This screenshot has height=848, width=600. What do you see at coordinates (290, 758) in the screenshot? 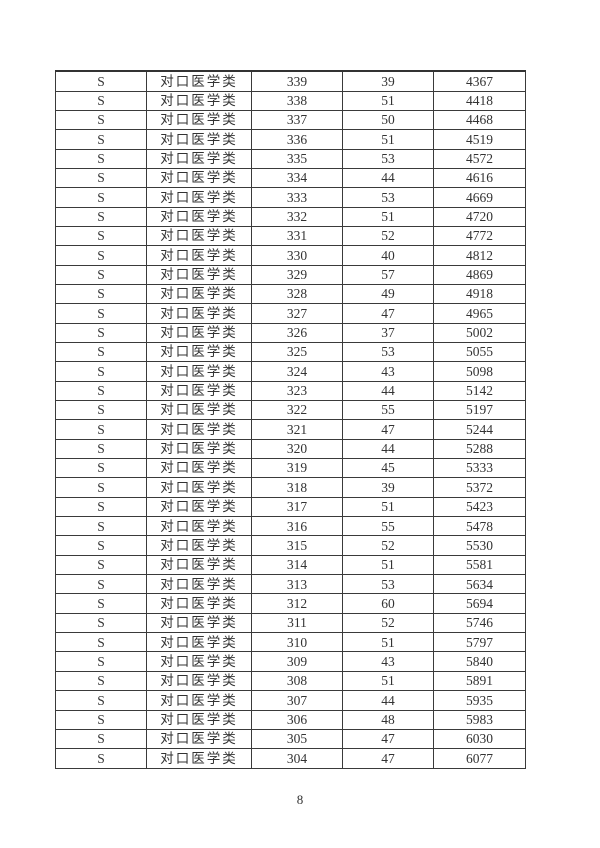
I see `table-row: S 对口医学类 304 47 6077` at bounding box center [290, 758].